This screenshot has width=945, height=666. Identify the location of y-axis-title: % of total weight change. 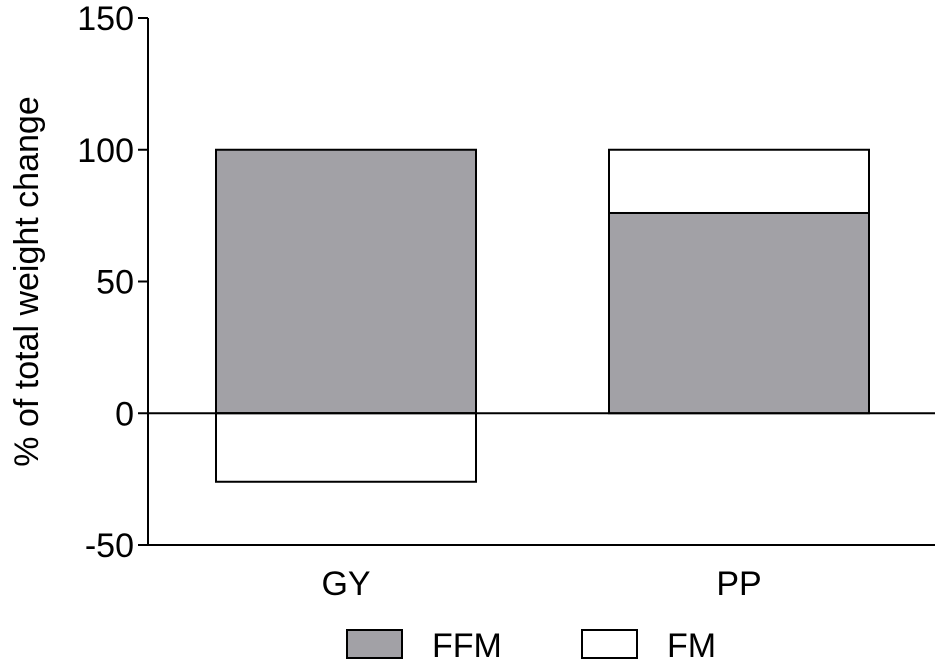
(27, 281).